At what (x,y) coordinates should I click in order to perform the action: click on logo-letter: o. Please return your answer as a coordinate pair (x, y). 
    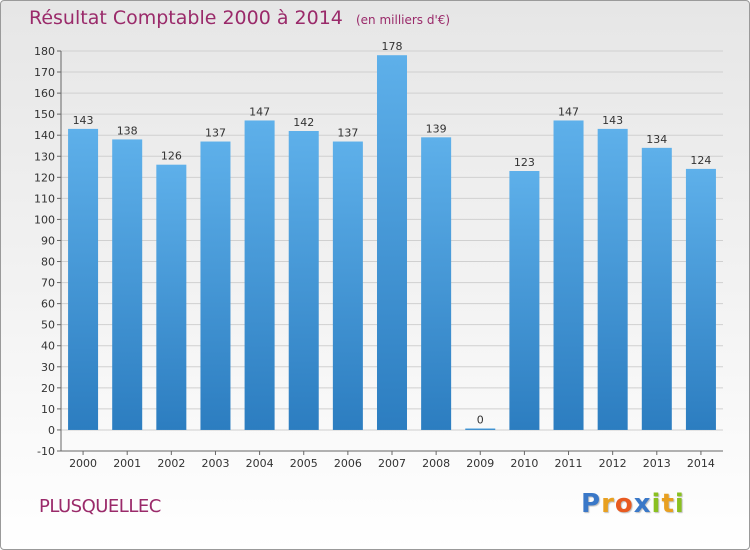
    Looking at the image, I should click on (624, 504).